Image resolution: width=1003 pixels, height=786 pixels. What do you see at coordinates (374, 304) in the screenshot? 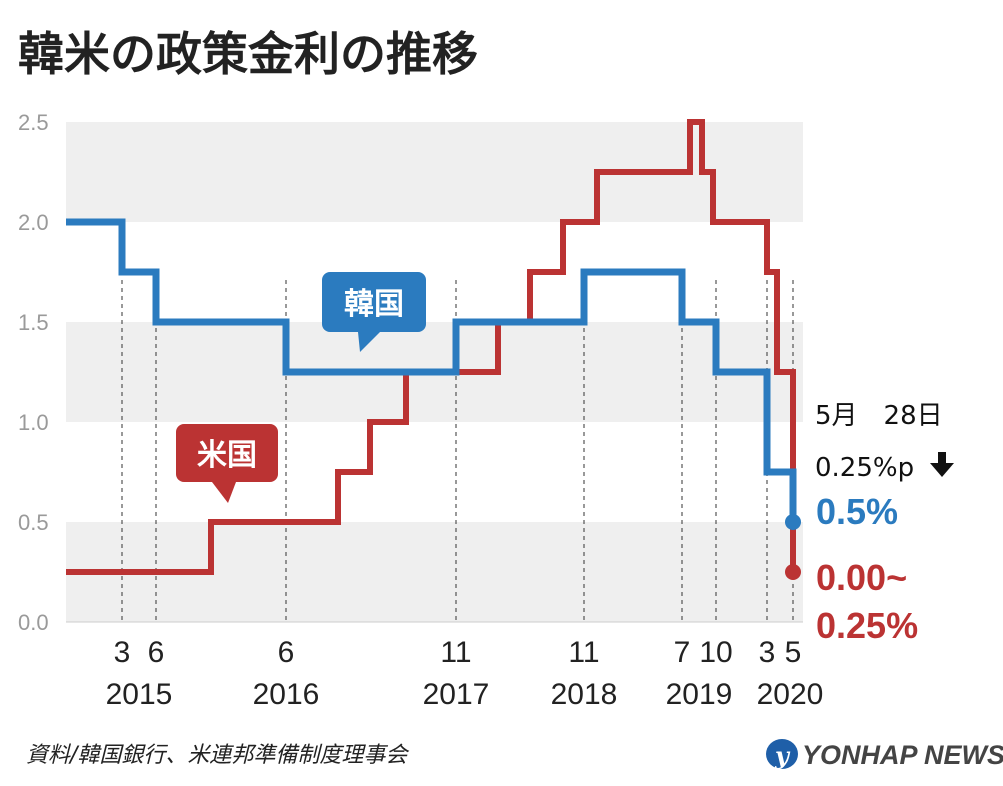
I see `korea-label-text: 韓国` at bounding box center [374, 304].